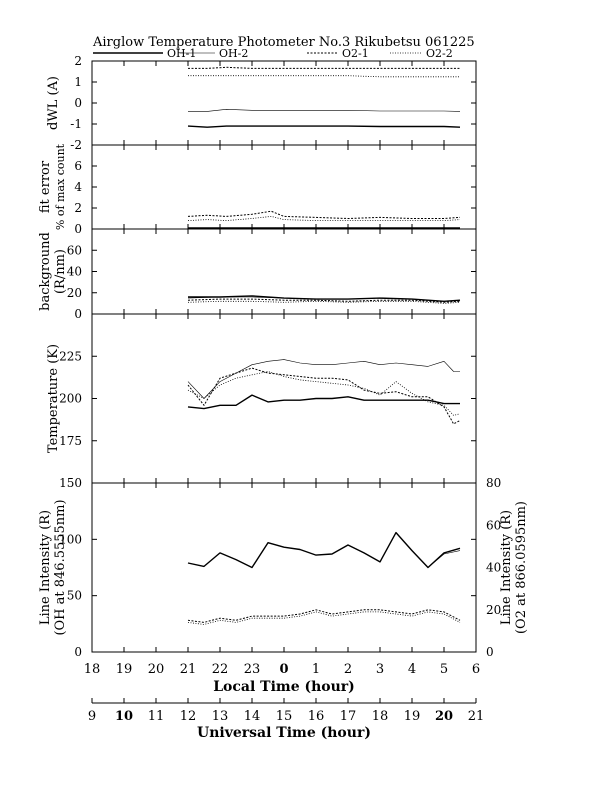  Describe the element at coordinates (316, 669) in the screenshot. I see `local-tick-label: 1` at that location.